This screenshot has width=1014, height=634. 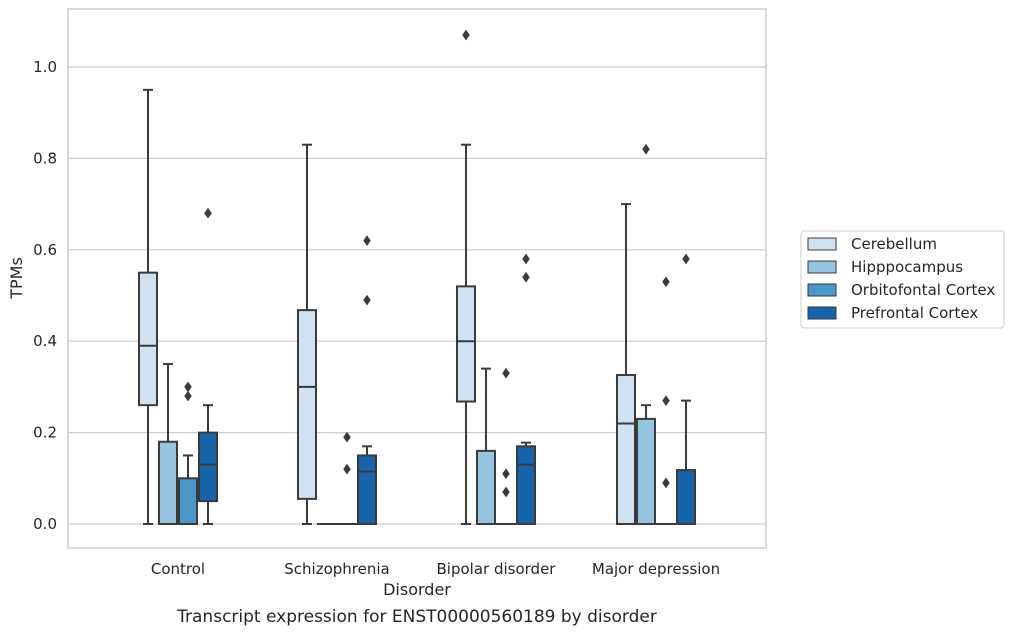 I want to click on y-axis-label: TPMs, so click(x=16, y=278).